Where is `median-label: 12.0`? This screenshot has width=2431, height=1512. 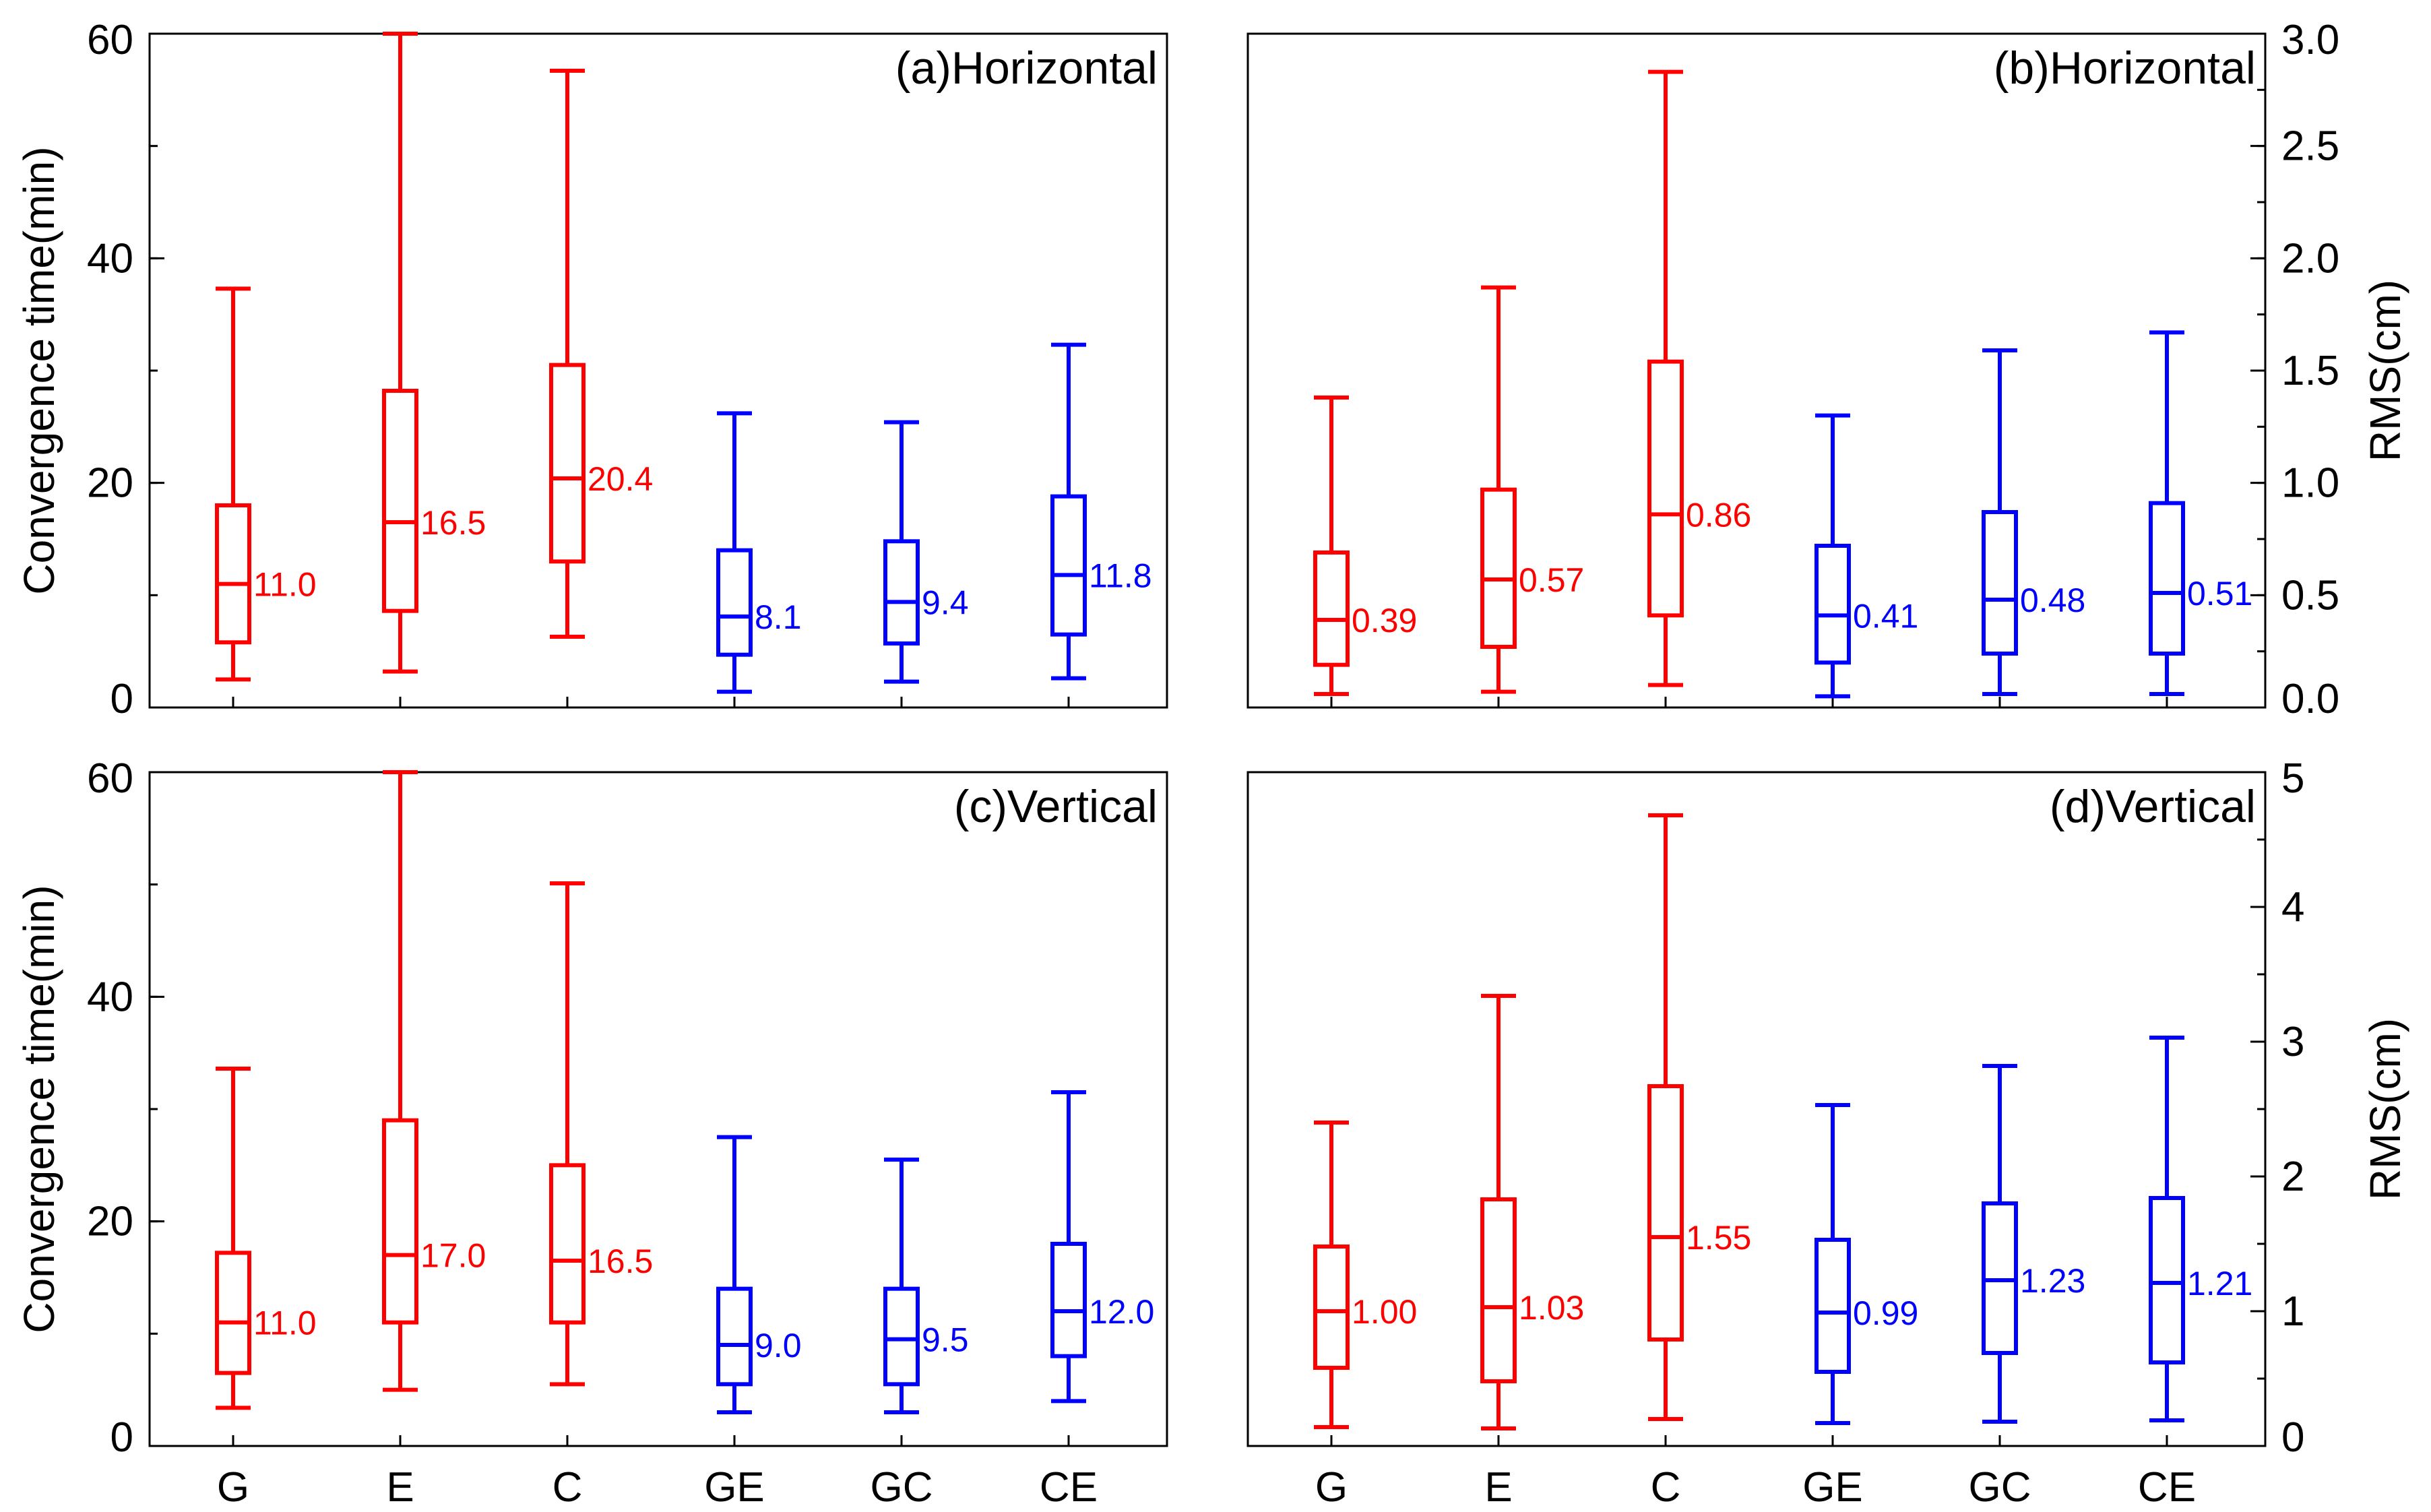
median-label: 12.0 is located at coordinates (1122, 1312).